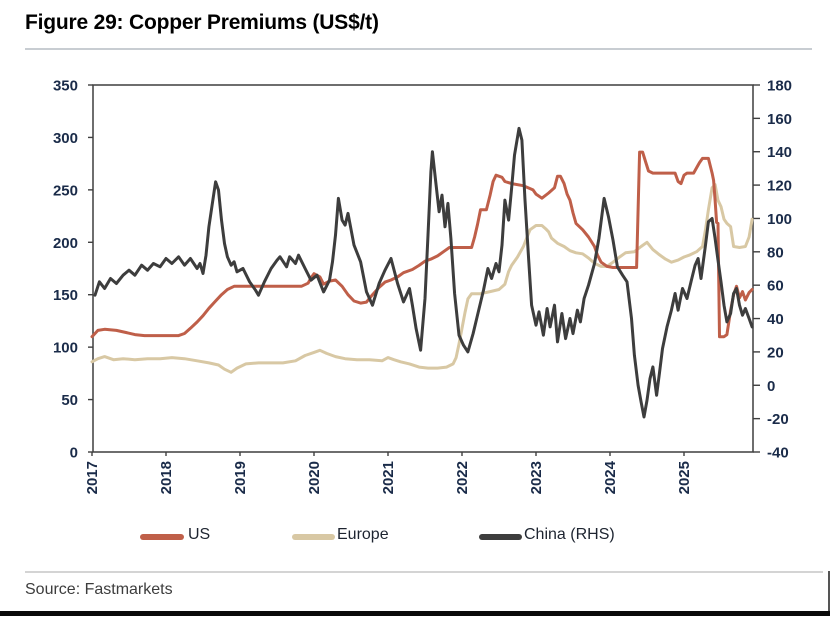  I want to click on y-left-tick-label: 100, so click(65, 348).